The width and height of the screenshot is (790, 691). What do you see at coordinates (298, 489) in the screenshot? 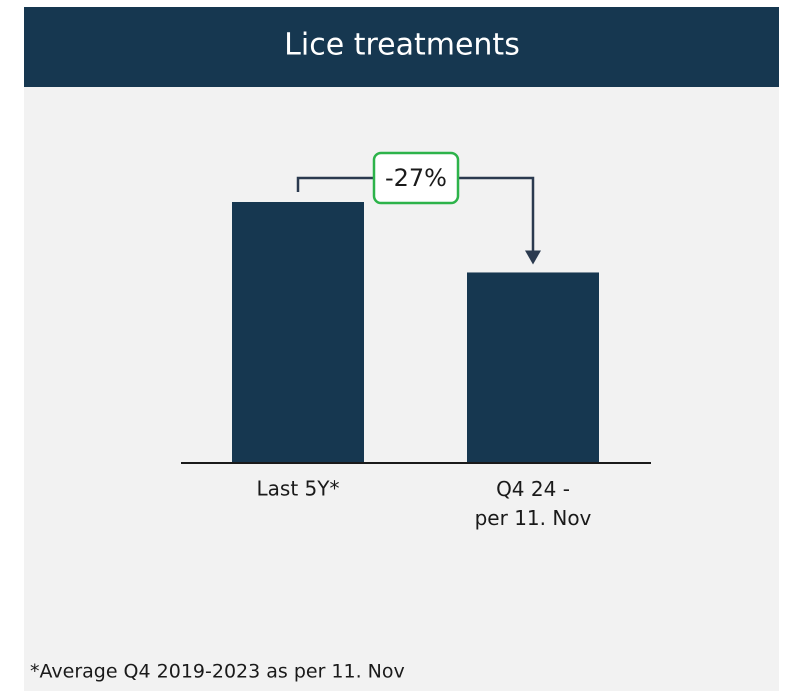
I see `x-tick-label: Last 5Y*` at bounding box center [298, 489].